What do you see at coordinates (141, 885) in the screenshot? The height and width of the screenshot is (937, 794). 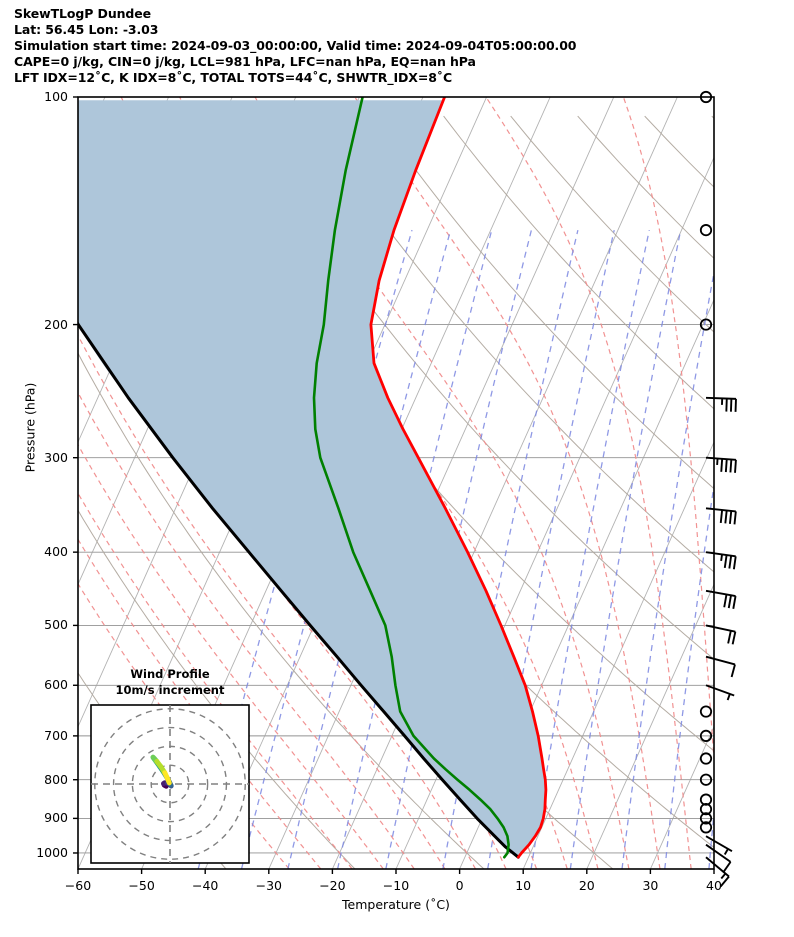 I see `x-axis-tick-label: −50` at bounding box center [141, 885].